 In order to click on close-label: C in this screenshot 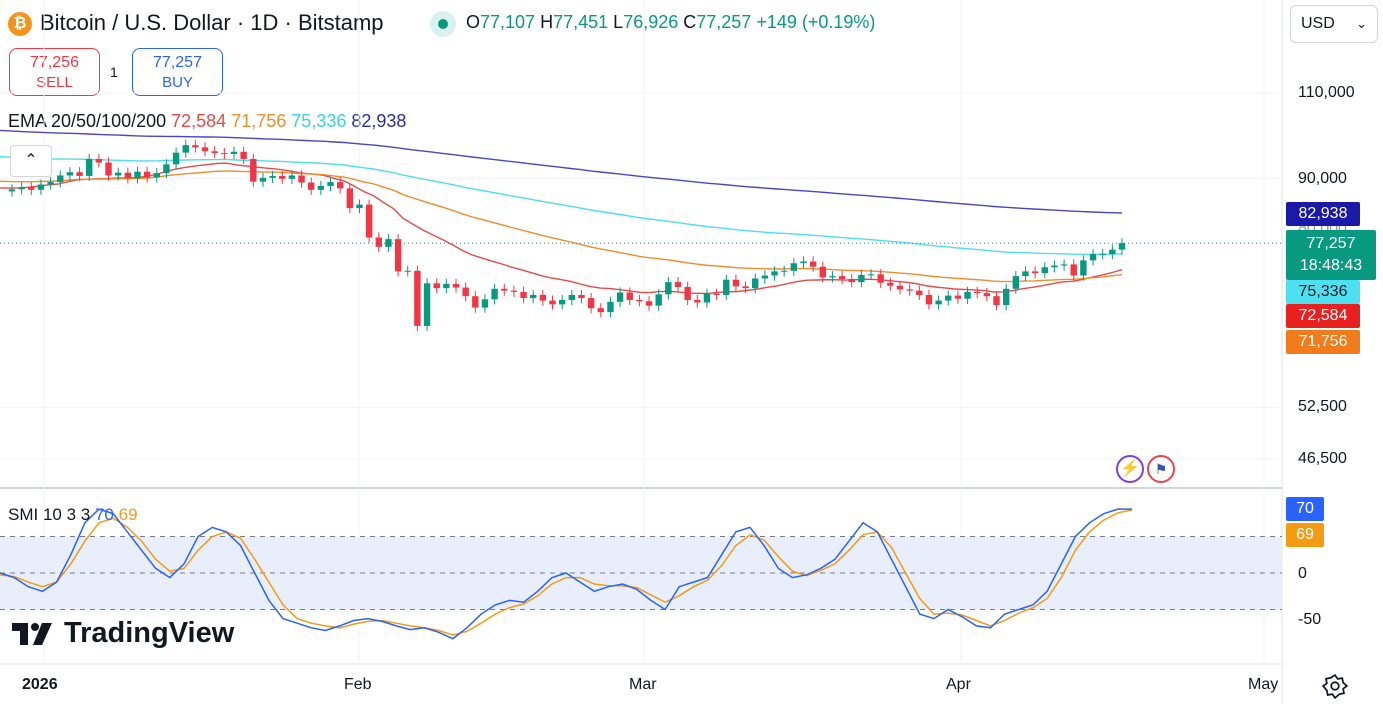, I will do `click(690, 22)`.